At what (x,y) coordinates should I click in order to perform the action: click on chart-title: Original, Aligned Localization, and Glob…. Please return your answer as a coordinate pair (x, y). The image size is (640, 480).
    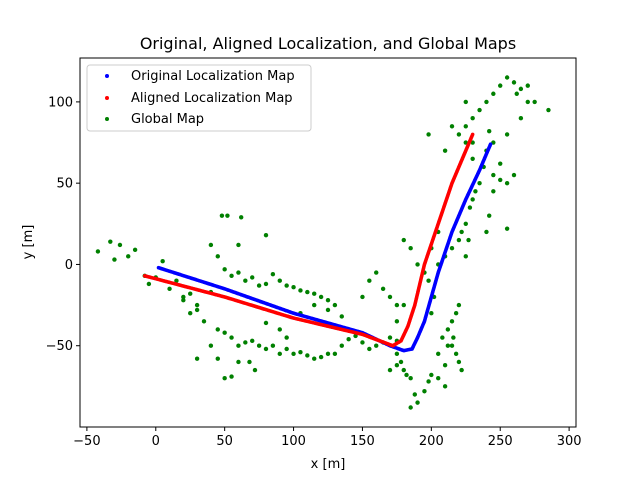
    Looking at the image, I should click on (328, 43).